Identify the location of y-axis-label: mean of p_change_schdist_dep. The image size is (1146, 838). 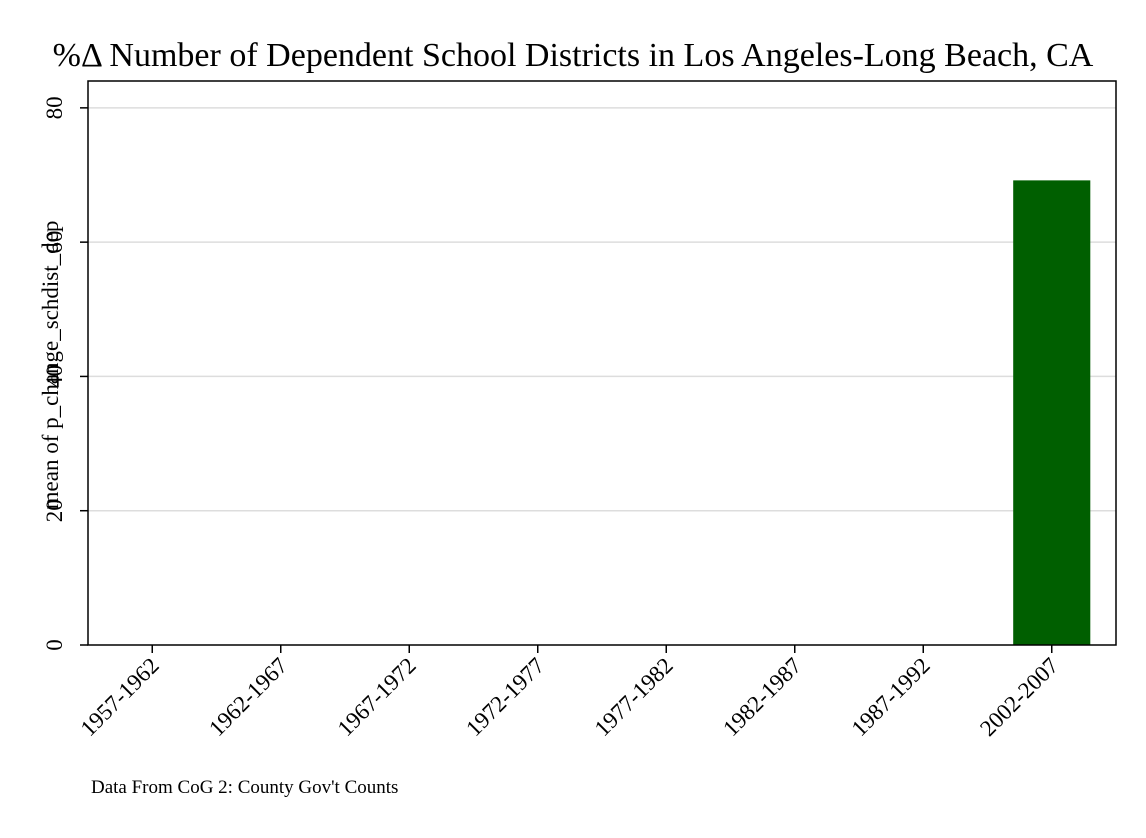
(50, 365).